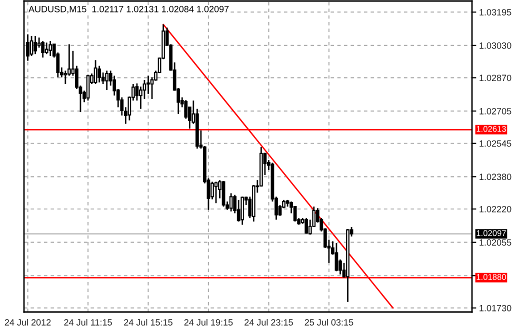 Image resolution: width=513 pixels, height=328 pixels. What do you see at coordinates (88, 322) in the screenshot?
I see `x-tick-label: 24 Jul 11:15` at bounding box center [88, 322].